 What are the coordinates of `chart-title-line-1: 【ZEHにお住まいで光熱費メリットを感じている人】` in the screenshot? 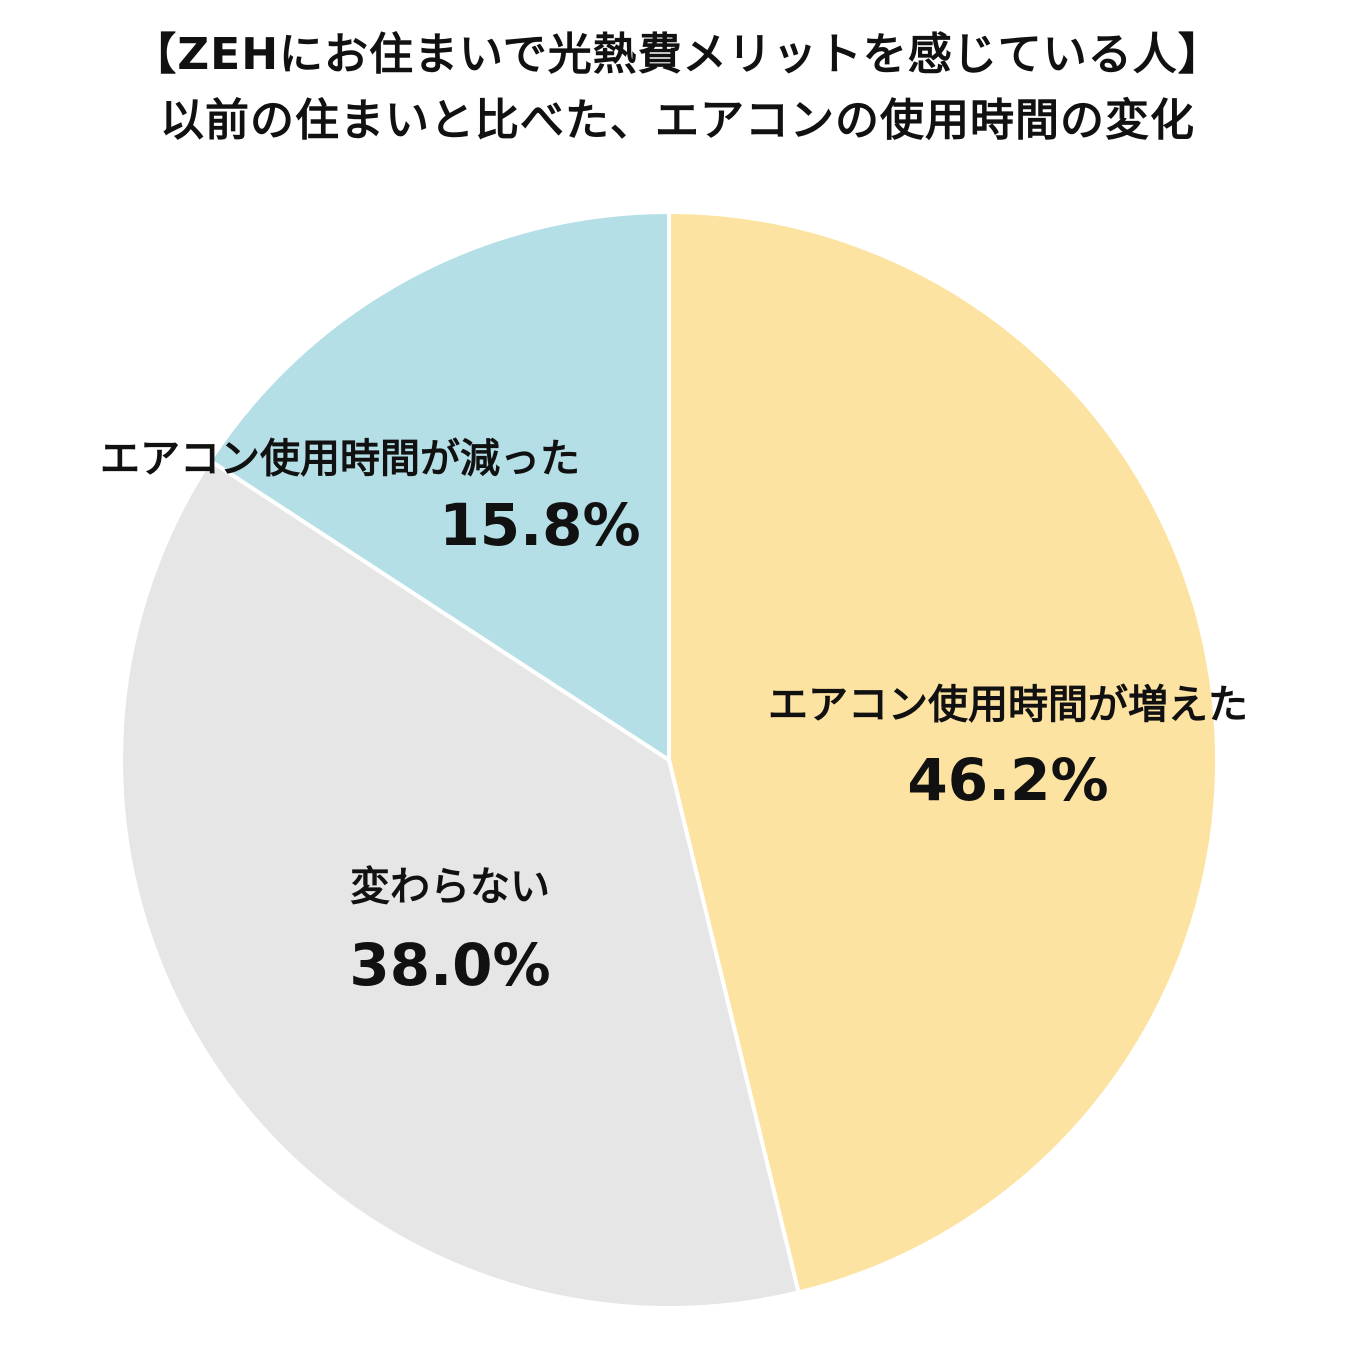 It's located at (677, 54).